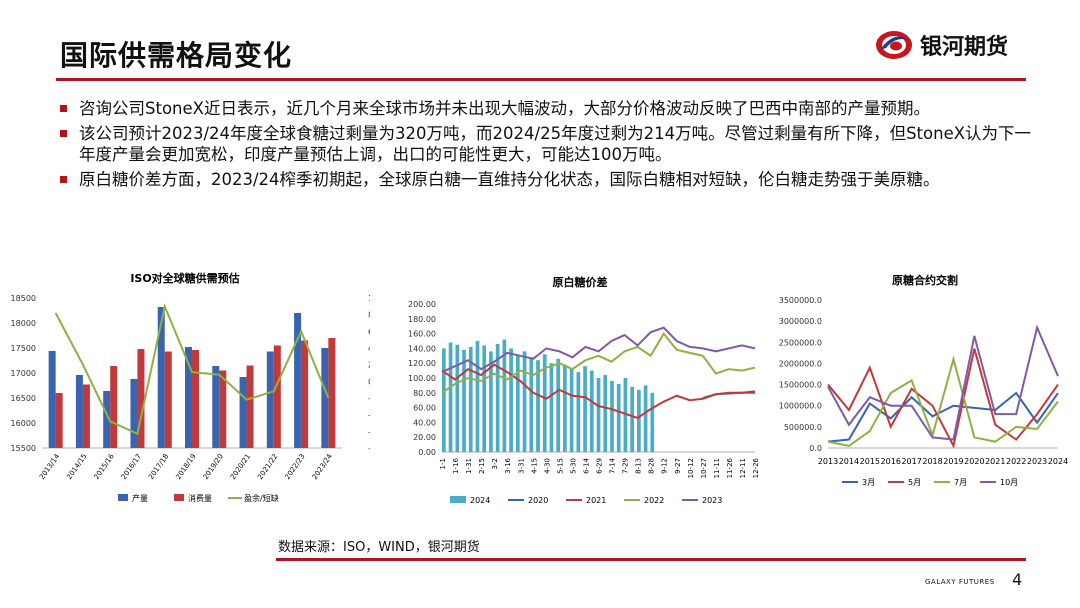  What do you see at coordinates (803, 427) in the screenshot?
I see `y-tick-label: 500000.0` at bounding box center [803, 427].